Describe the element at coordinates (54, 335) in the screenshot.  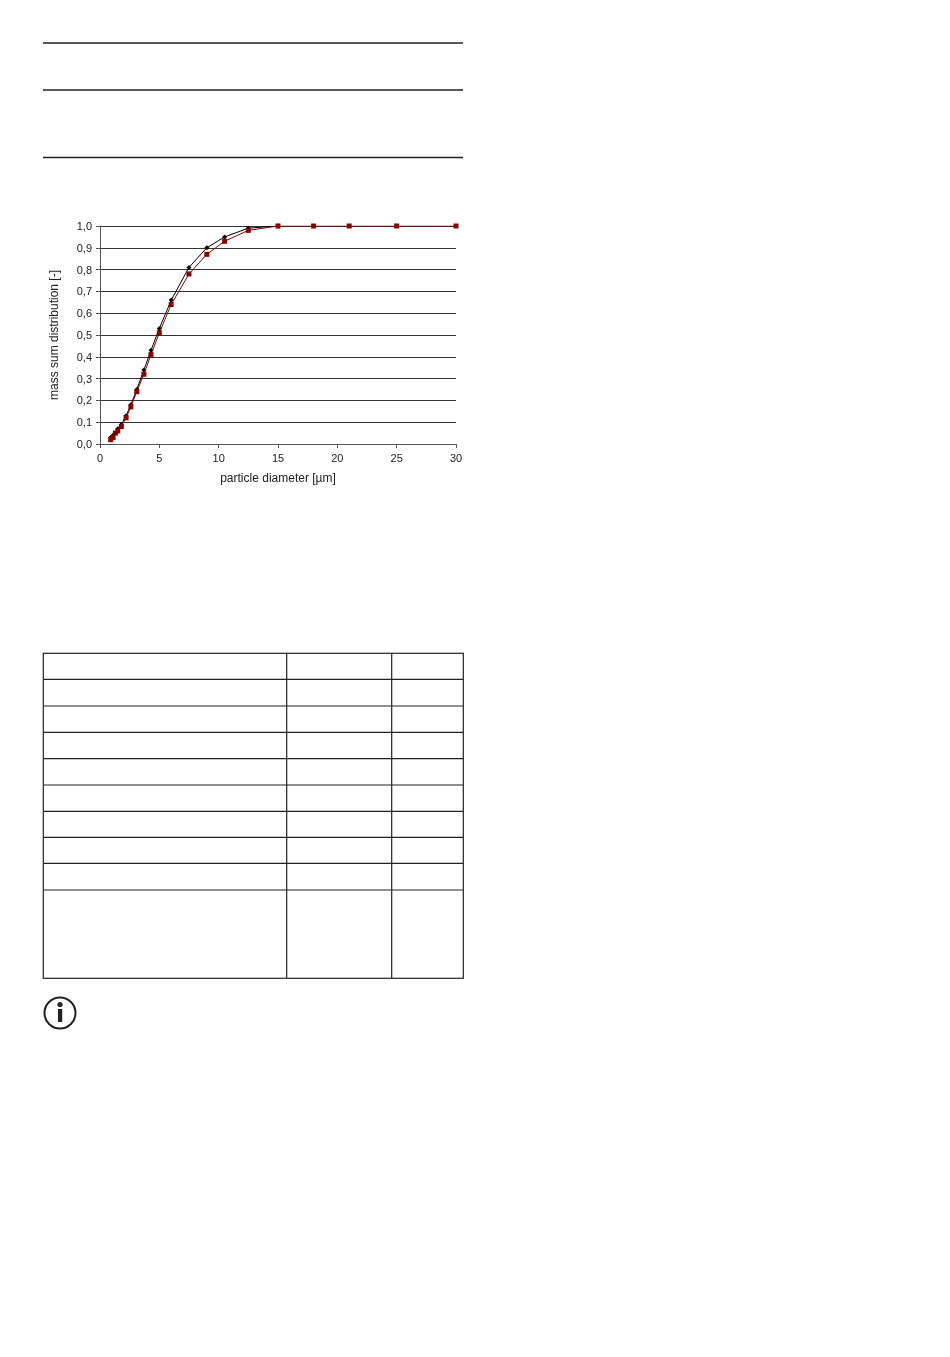
I see `y-axis-title: mass sum distribution [-]` at that location.